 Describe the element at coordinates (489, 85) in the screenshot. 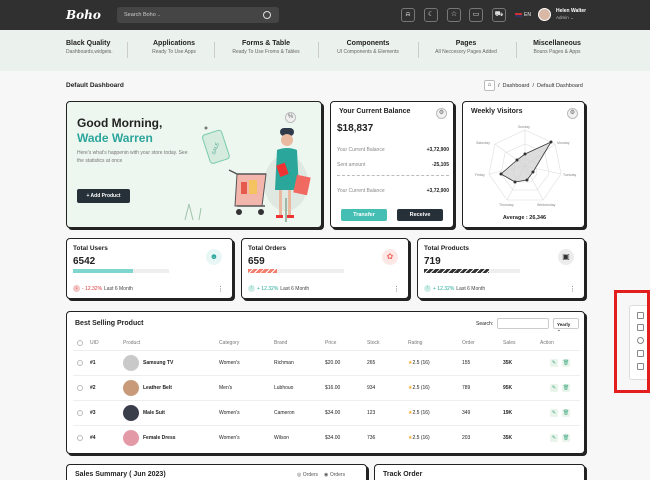

I see `home-icon: ⌂` at that location.